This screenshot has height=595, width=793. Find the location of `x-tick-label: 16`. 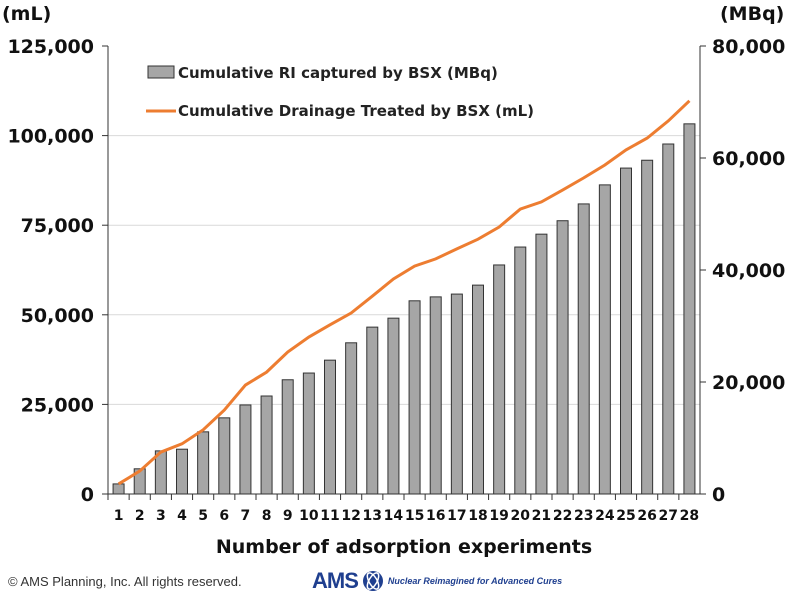

x-tick-label: 16 is located at coordinates (435, 516).